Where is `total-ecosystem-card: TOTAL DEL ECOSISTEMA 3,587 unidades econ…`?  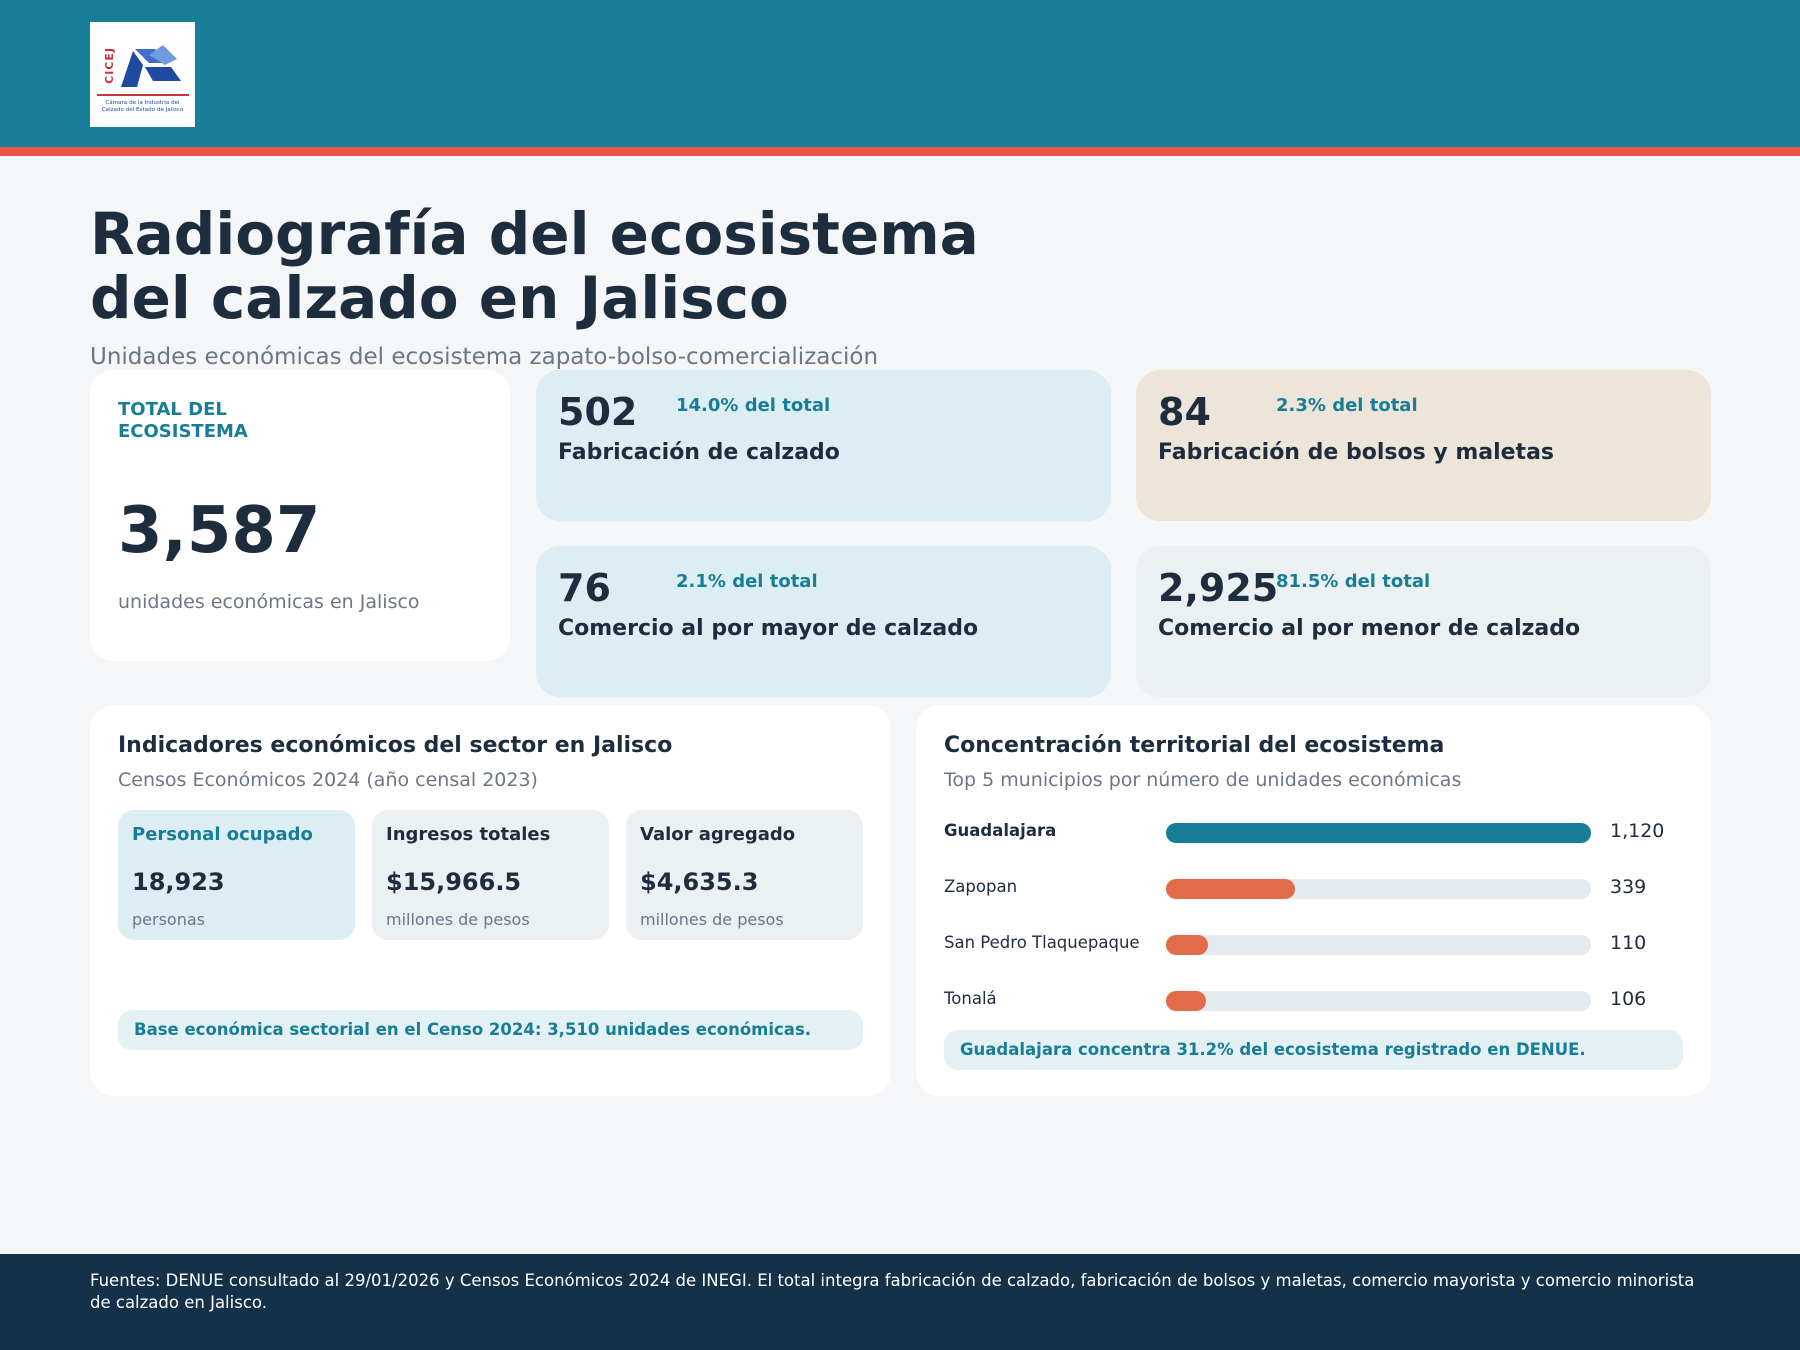 total-ecosystem-card: TOTAL DEL ECOSISTEMA 3,587 unidades econ… is located at coordinates (300, 515).